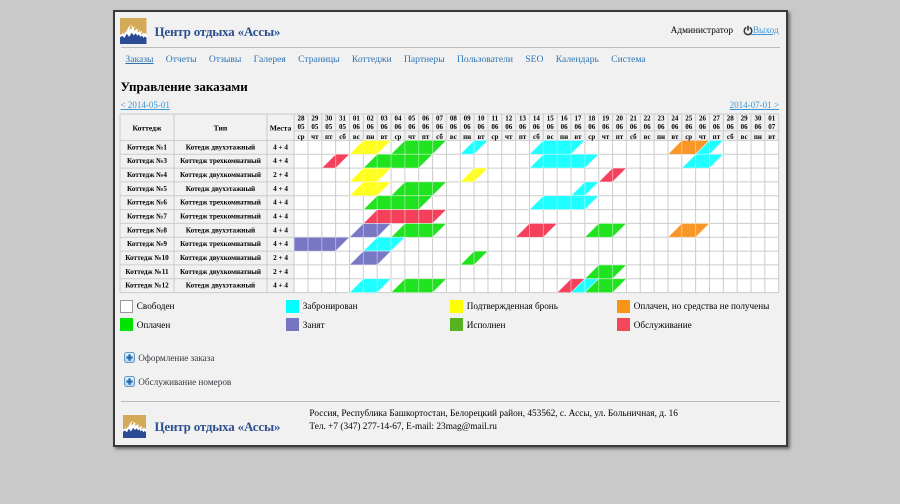 This screenshot has height=504, width=900. What do you see at coordinates (758, 118) in the screenshot?
I see `svg-text: 30` at bounding box center [758, 118].